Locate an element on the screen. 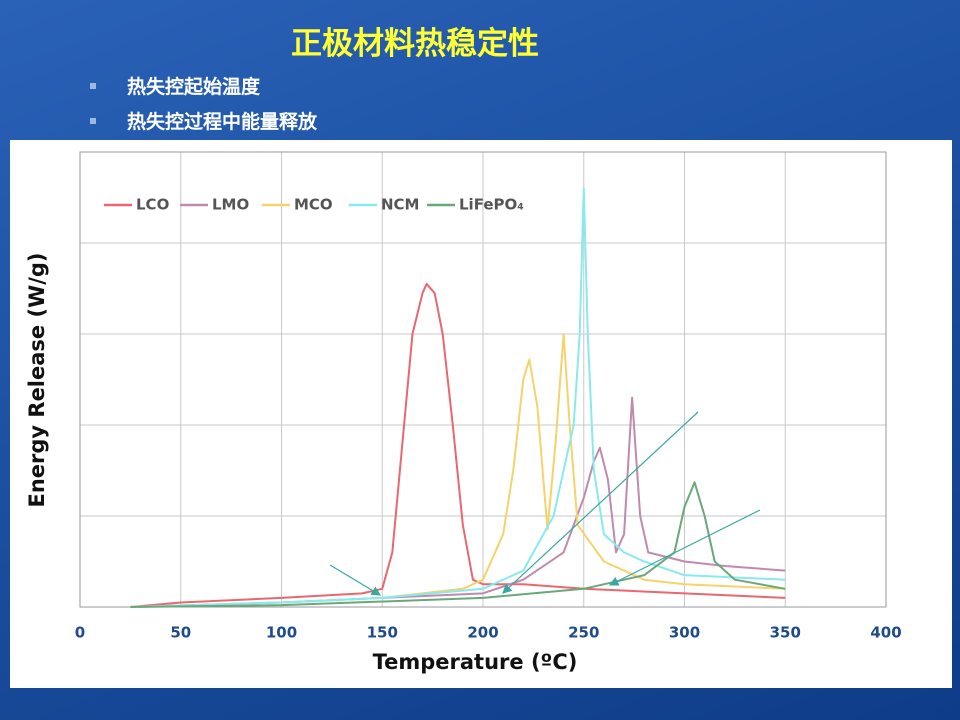  x-tick-label: 0 is located at coordinates (80, 633).